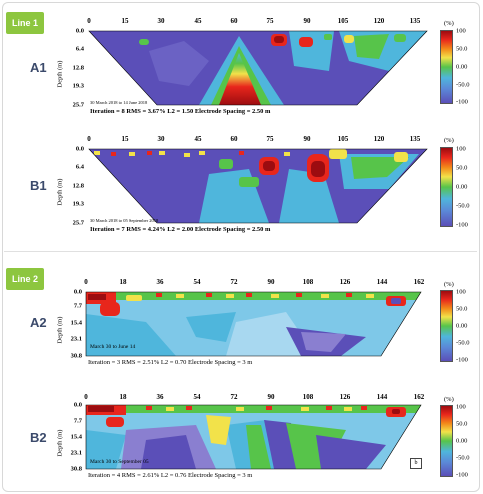 The image size is (483, 494). What do you see at coordinates (78, 68) in the screenshot?
I see `y-axis-ticks-a1: 0.0 6.4 12.8 19.3 25.7` at bounding box center [78, 68].